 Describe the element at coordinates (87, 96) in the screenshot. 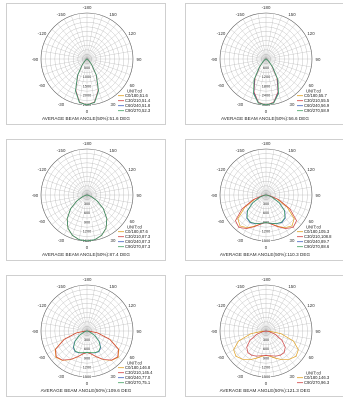

I see `radial-tick-label: 2000` at that location.